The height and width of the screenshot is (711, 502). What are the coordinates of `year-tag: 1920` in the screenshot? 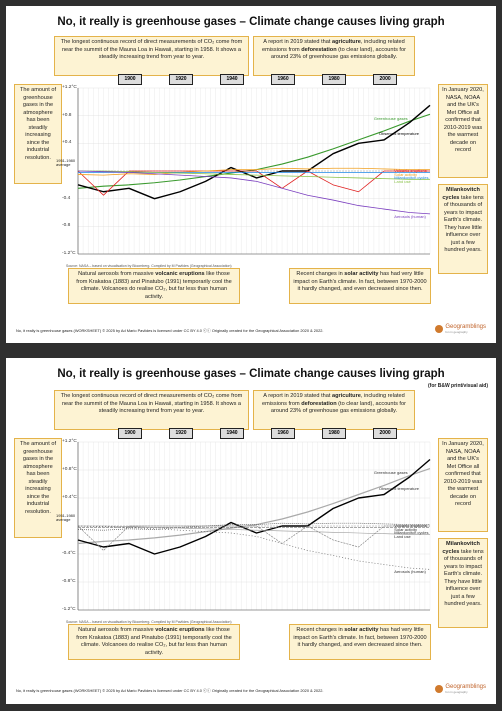 It's located at (181, 433).